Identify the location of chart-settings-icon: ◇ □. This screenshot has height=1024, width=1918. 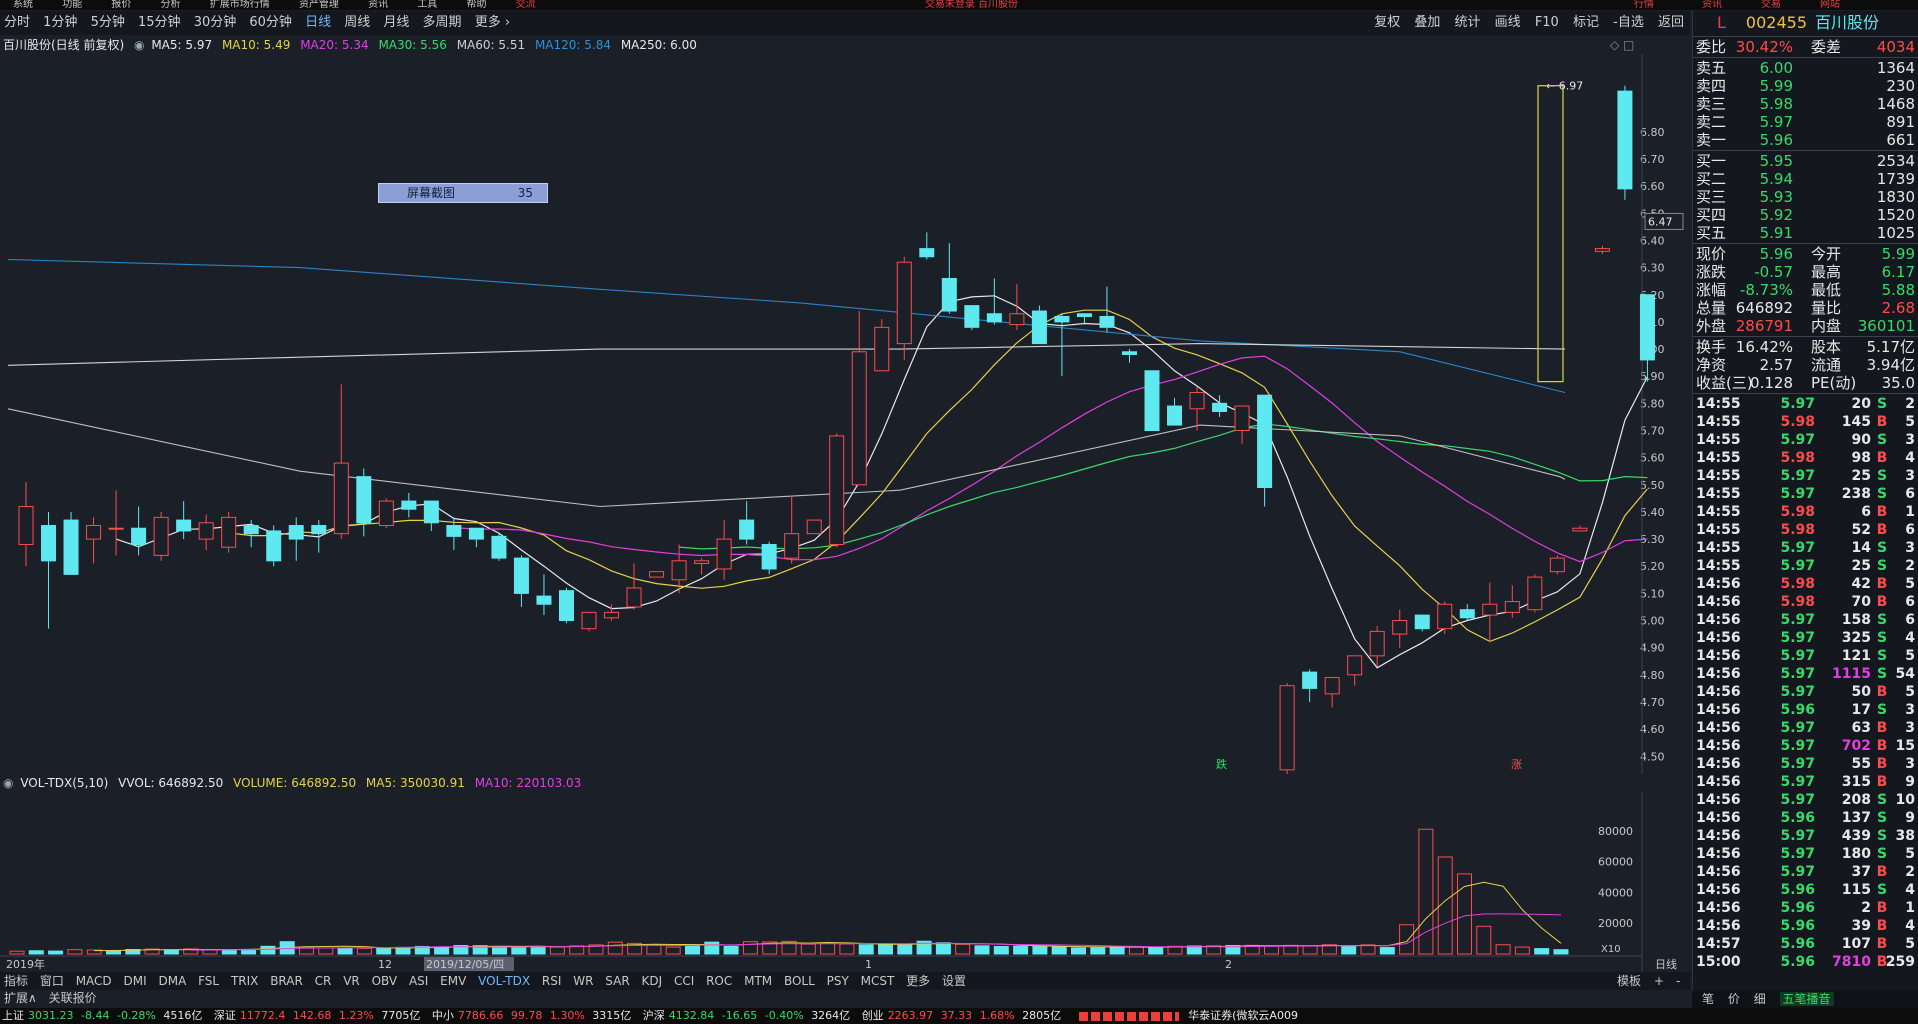
(1622, 45).